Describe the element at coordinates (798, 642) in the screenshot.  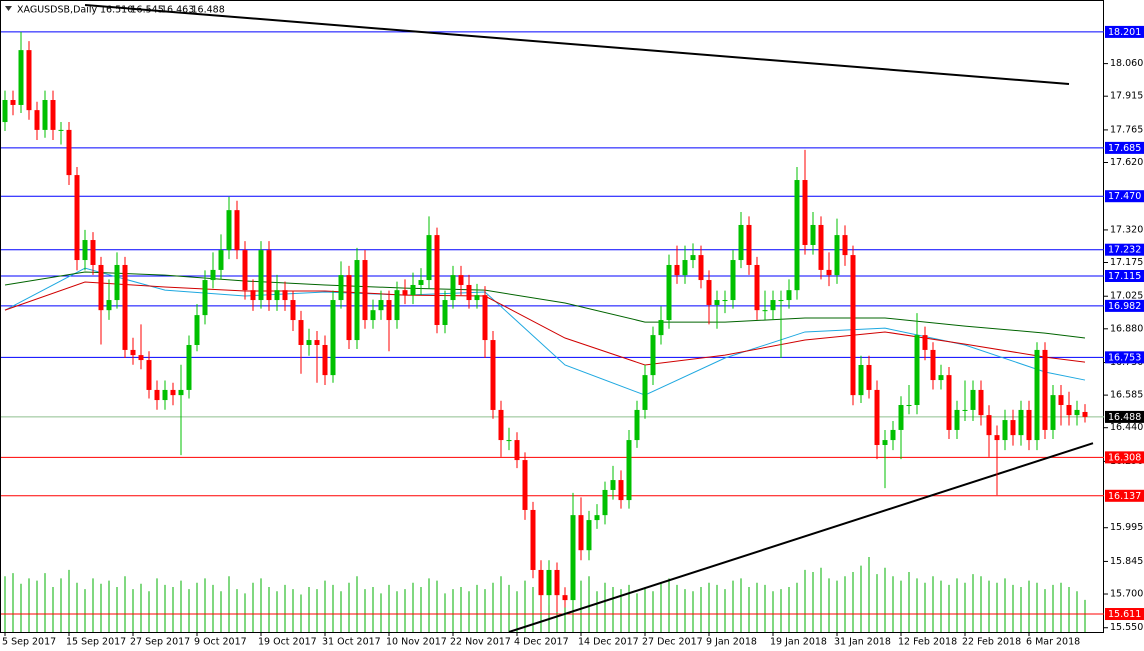
I see `x-tick-label: 19 Jan 2018` at that location.